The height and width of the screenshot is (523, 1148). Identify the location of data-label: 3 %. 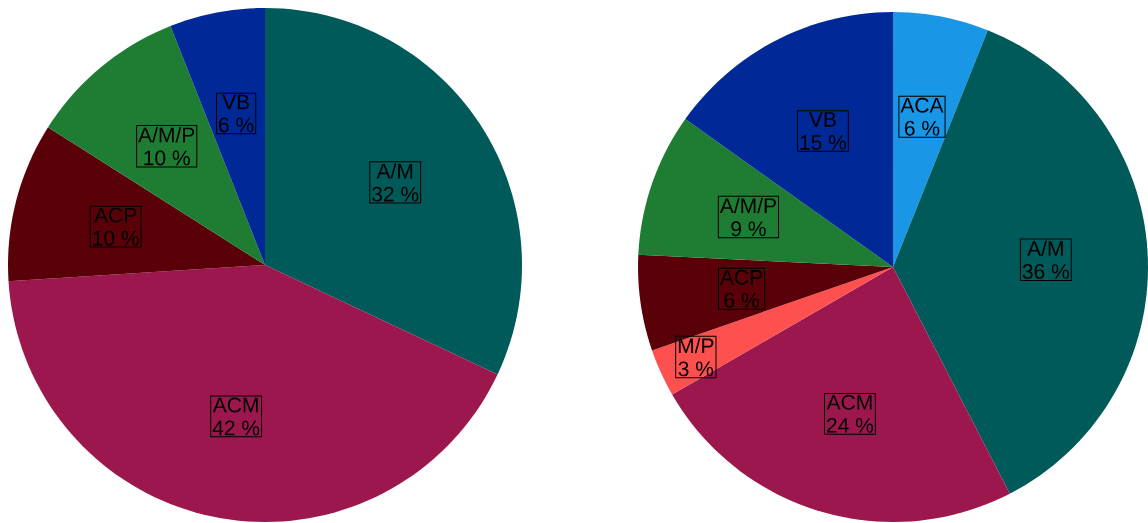
(696, 369).